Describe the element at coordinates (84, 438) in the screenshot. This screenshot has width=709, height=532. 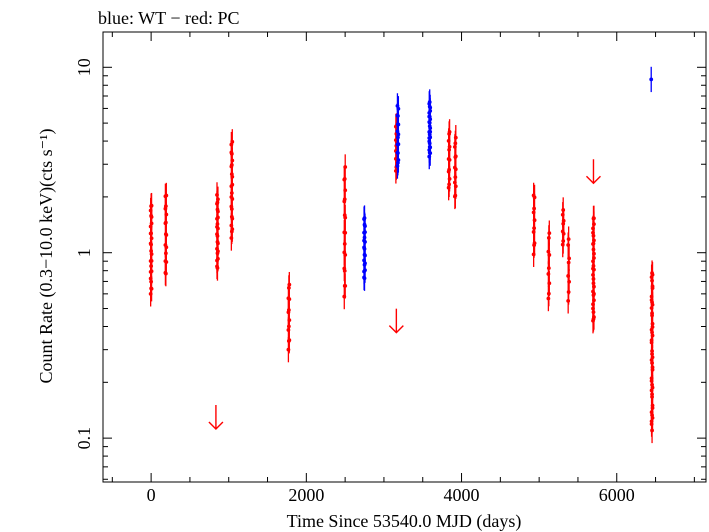
I see `y-tick-label: 0.1` at that location.